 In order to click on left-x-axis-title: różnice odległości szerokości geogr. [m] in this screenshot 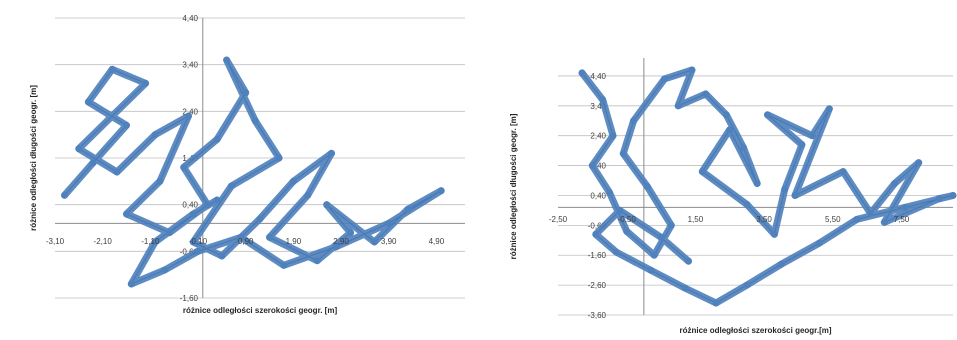, I will do `click(260, 310)`.